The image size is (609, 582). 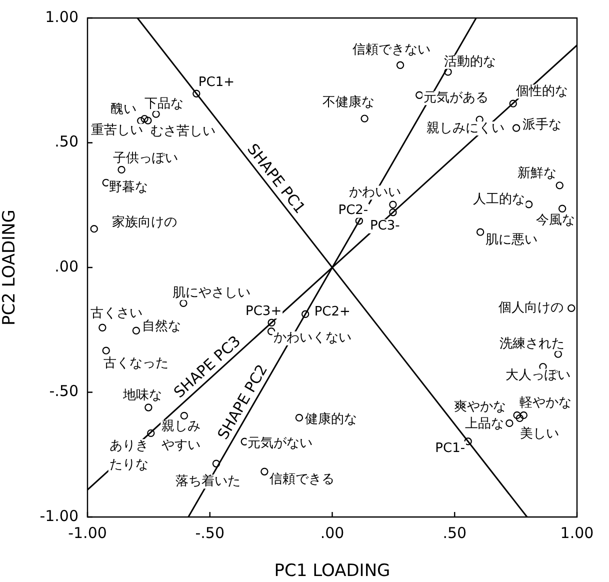 What do you see at coordinates (208, 480) in the screenshot?
I see `annotation: 落ち着いた` at bounding box center [208, 480].